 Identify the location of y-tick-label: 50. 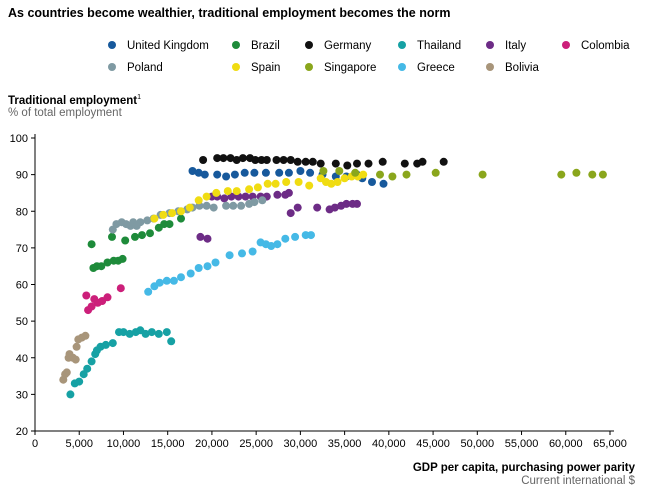
(22, 322).